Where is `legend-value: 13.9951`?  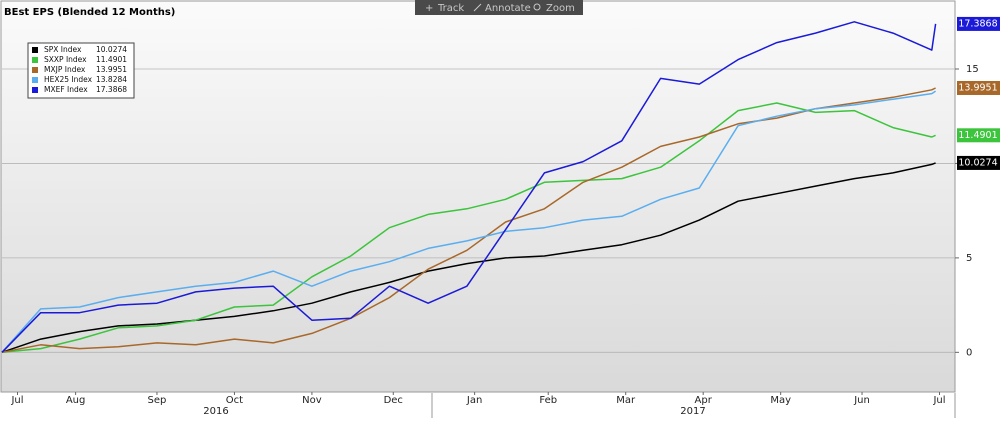 legend-value: 13.9951 is located at coordinates (111, 69).